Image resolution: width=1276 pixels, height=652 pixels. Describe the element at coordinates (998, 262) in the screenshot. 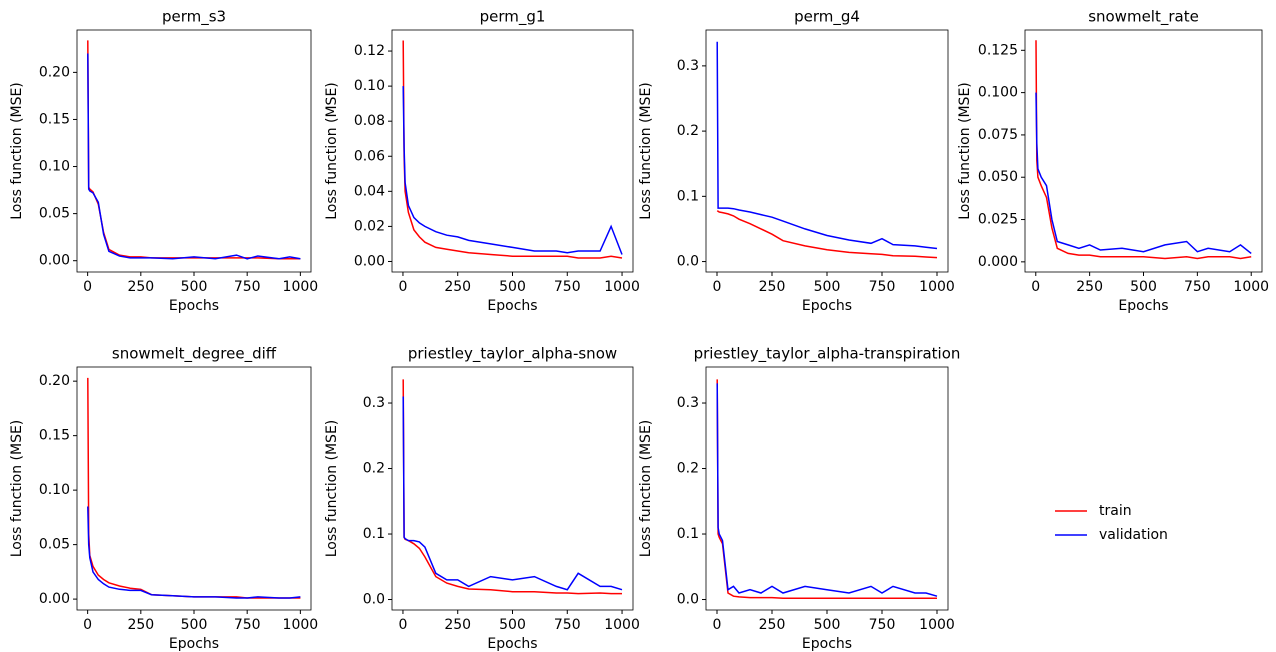

I see `y-tick-label: 0.000` at that location.